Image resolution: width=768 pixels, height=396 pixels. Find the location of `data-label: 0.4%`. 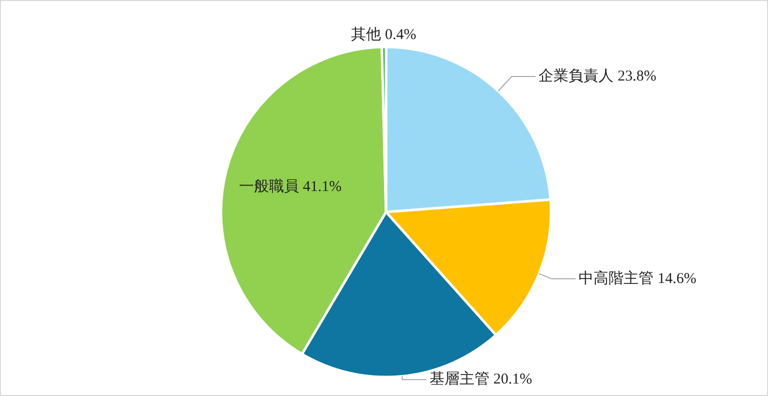

data-label: 0.4% is located at coordinates (400, 35).